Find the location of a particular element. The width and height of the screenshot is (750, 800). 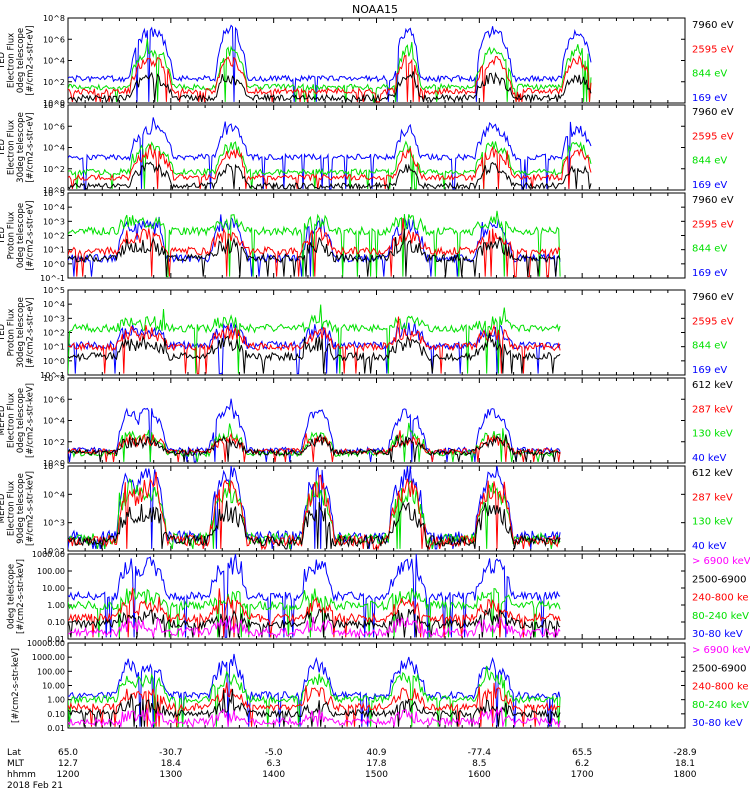

y-tick-label: 10^-1 is located at coordinates (52, 375).